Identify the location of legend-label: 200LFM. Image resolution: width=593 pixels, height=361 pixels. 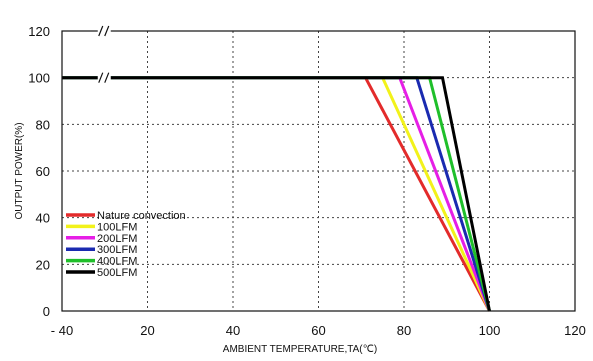
(117, 239).